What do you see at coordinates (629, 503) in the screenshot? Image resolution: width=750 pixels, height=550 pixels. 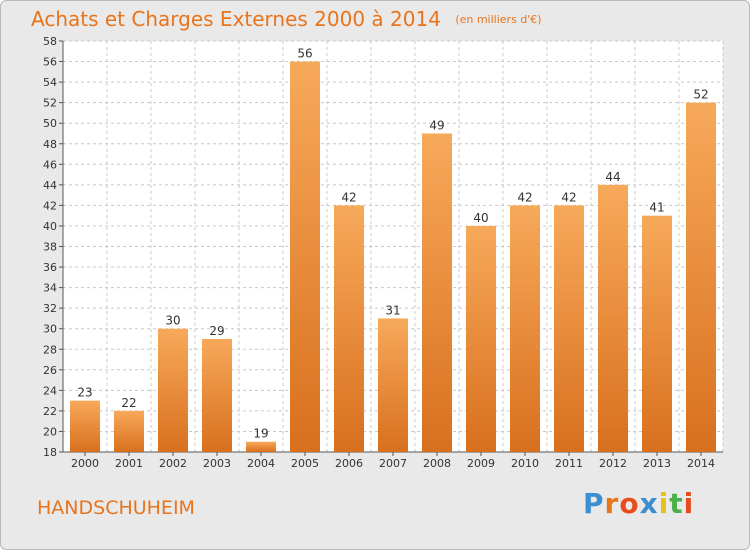 I see `logo-letter: o` at bounding box center [629, 503].